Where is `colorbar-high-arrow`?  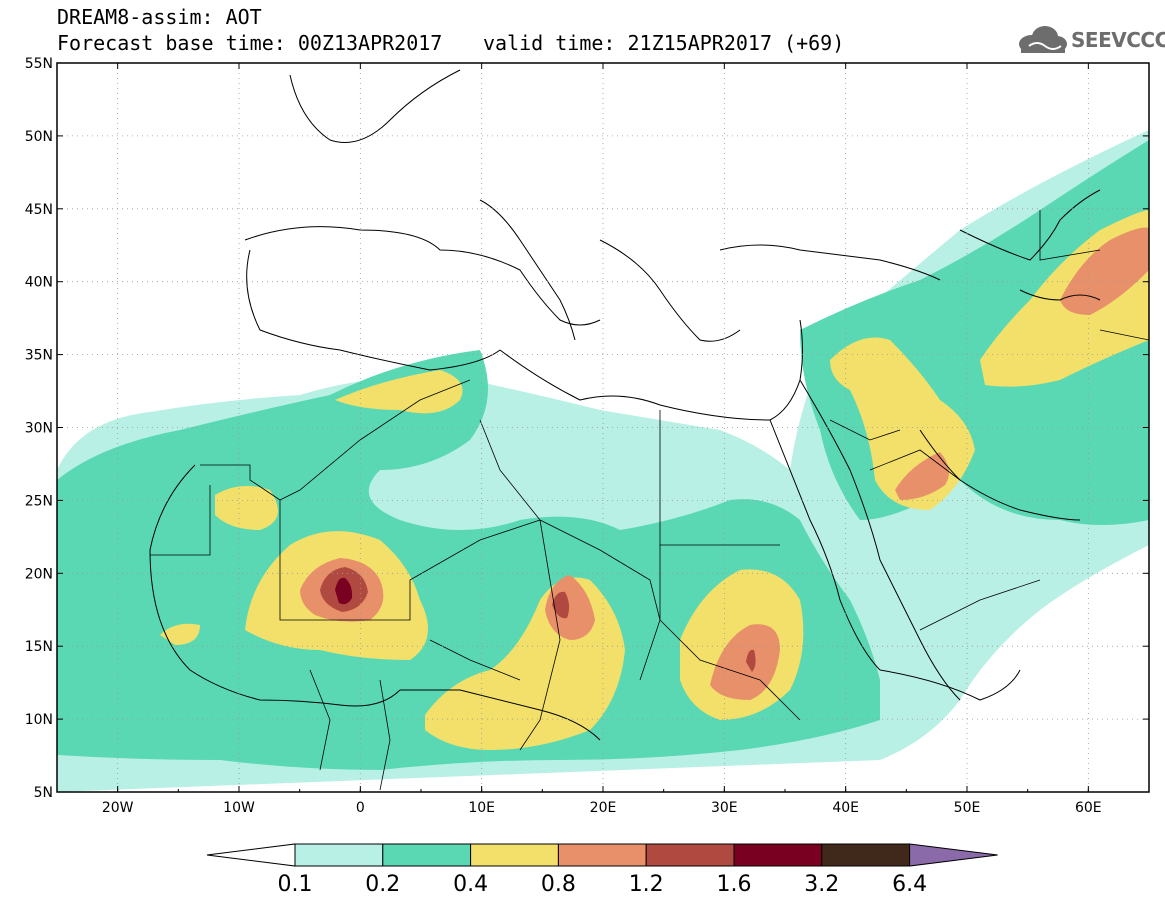
colorbar-high-arrow is located at coordinates (953, 855).